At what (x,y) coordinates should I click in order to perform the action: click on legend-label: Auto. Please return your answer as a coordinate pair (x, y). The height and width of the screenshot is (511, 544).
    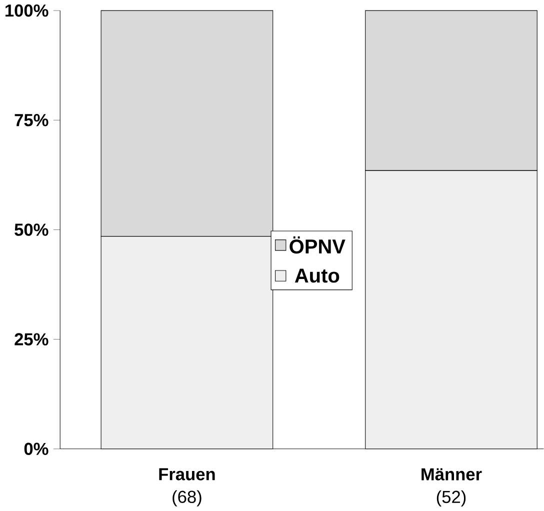
    Looking at the image, I should click on (317, 275).